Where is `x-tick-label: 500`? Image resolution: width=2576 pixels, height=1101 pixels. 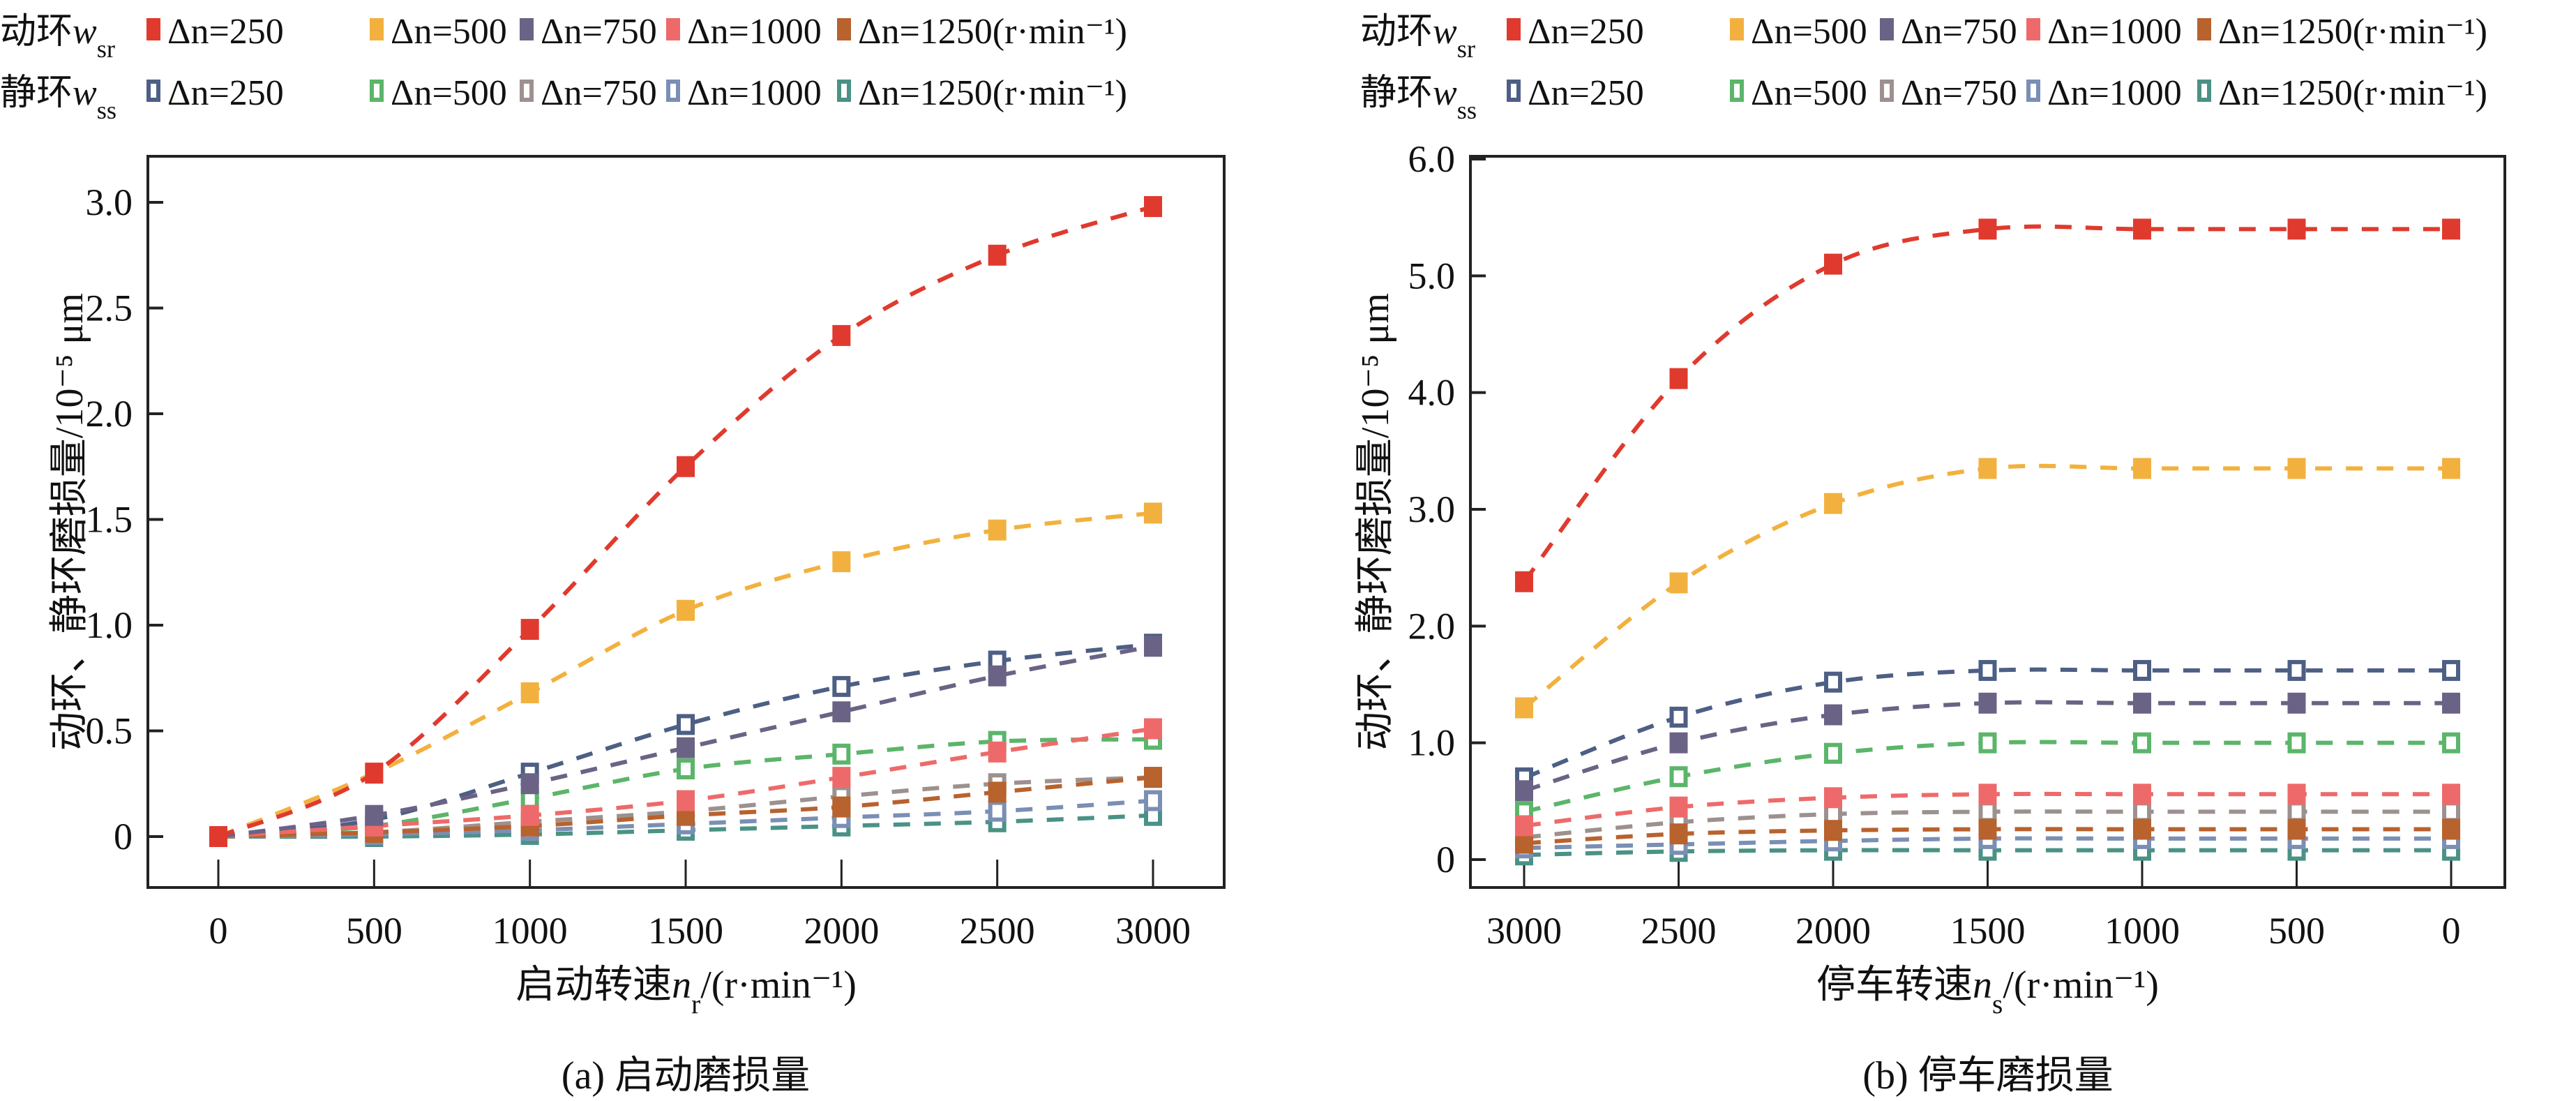
x-tick-label: 500 is located at coordinates (2296, 931).